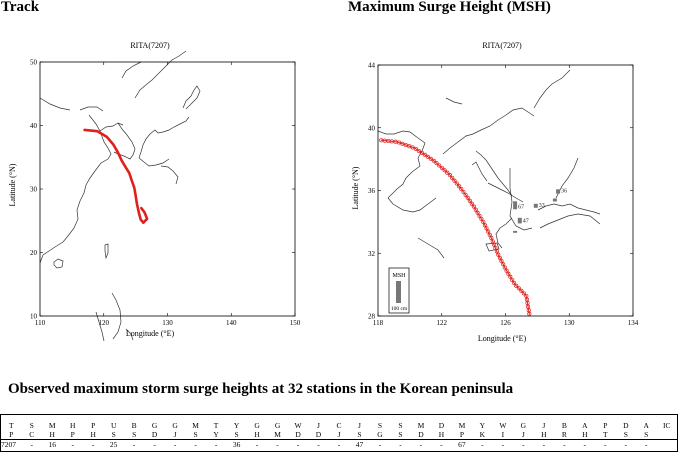  I want to click on station-label: 67, so click(521, 207).